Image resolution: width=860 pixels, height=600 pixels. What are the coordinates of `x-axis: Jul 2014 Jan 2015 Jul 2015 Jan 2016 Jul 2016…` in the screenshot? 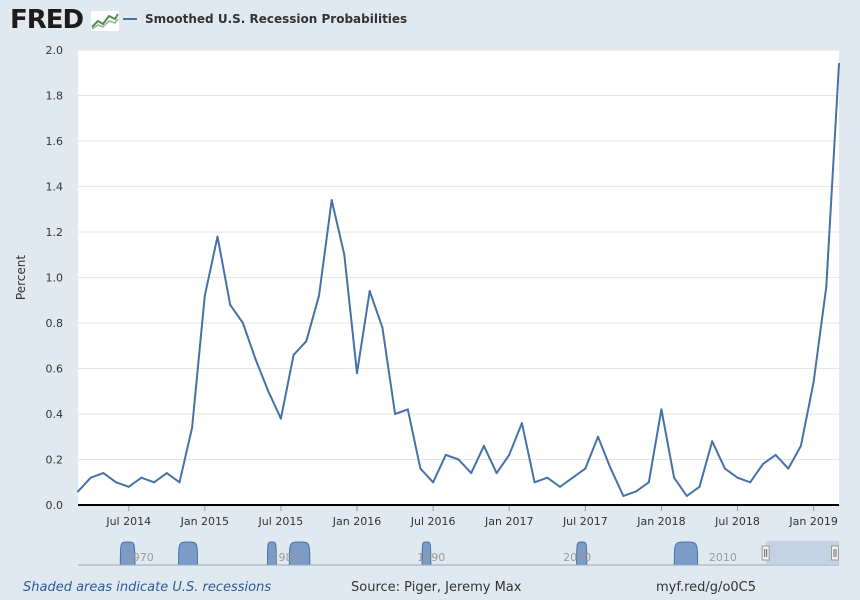 It's located at (471, 516).